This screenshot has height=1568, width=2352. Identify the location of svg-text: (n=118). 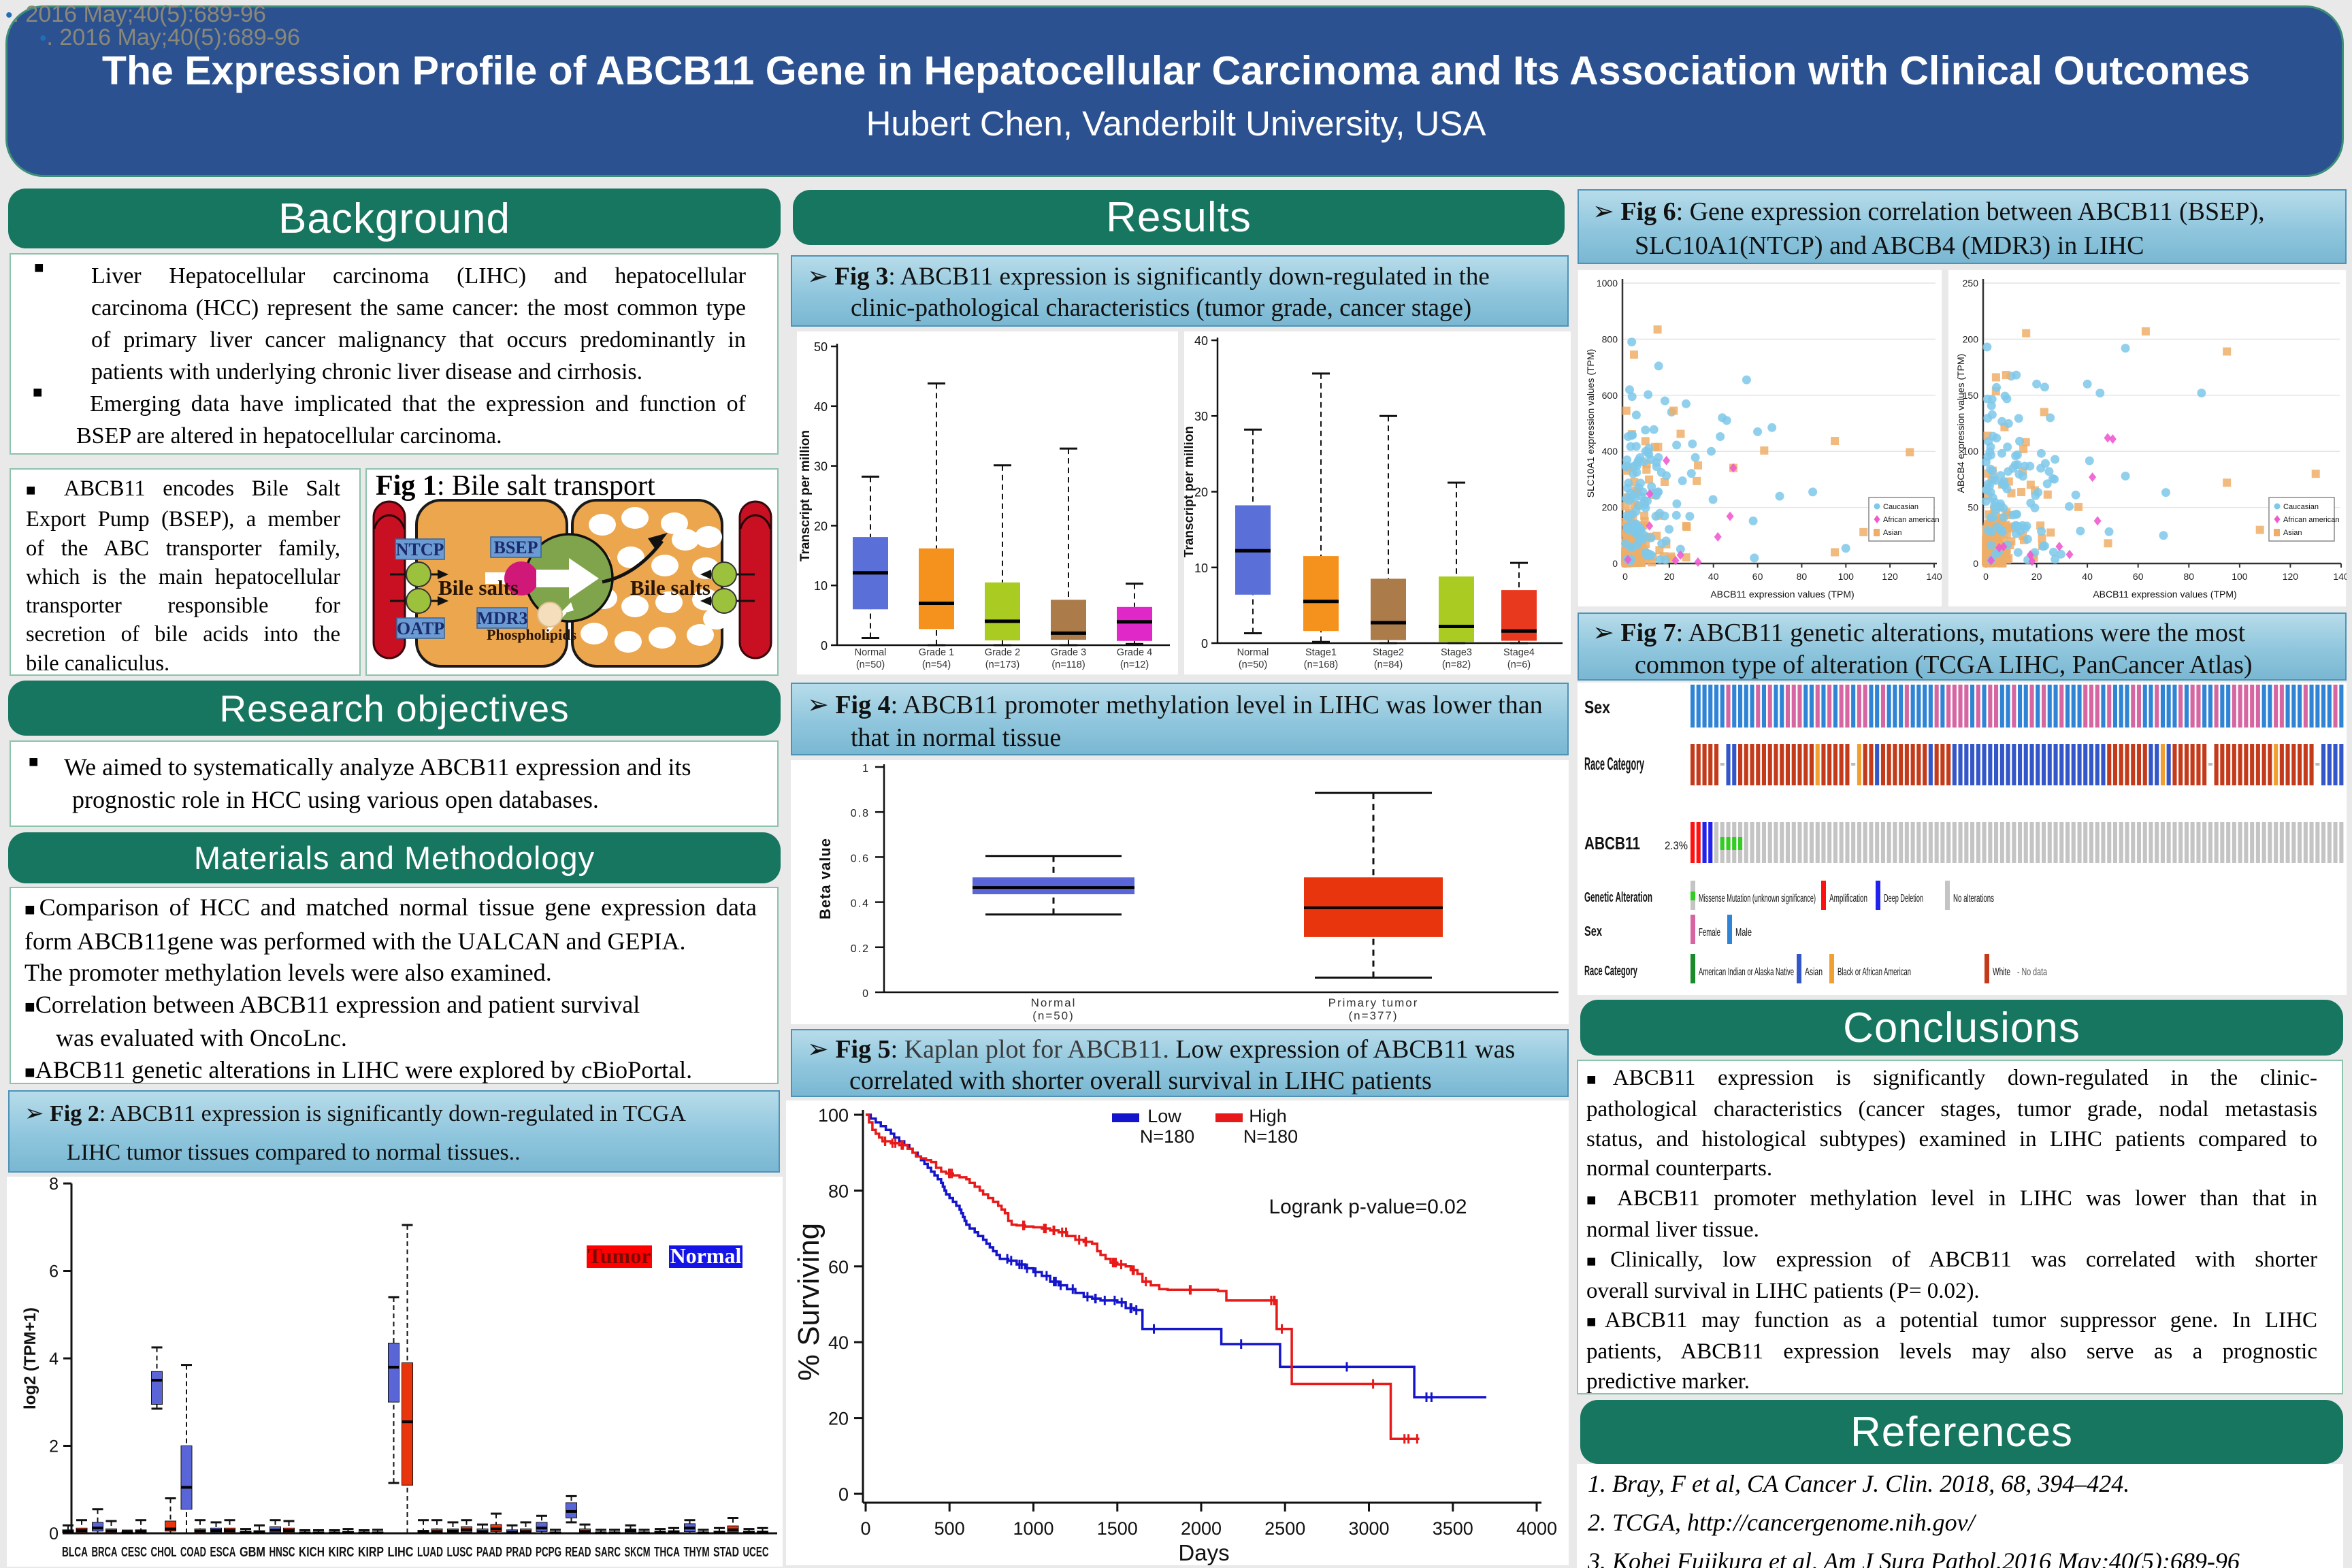
(1068, 664).